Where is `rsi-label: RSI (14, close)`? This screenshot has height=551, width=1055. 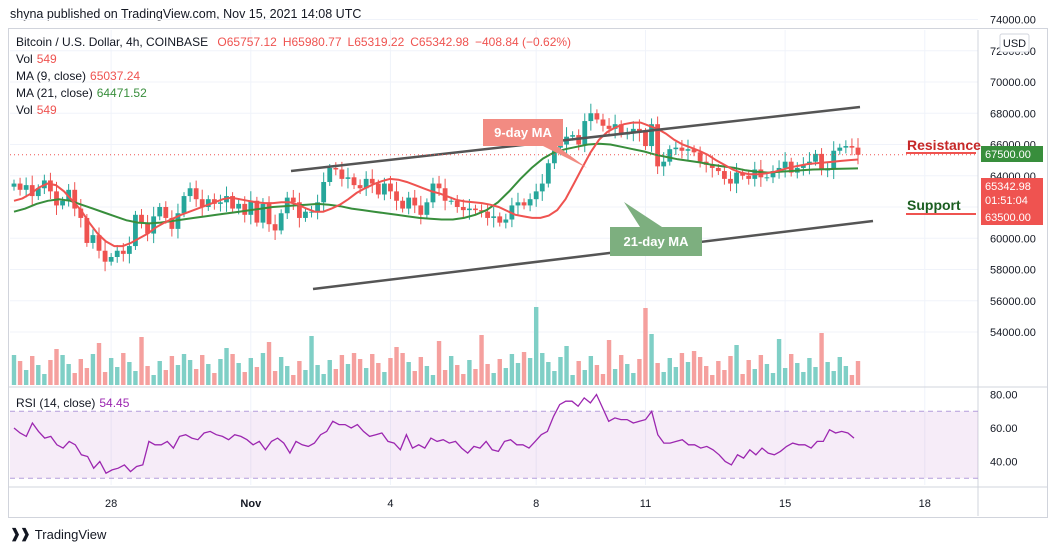
rsi-label: RSI (14, close) is located at coordinates (56, 403).